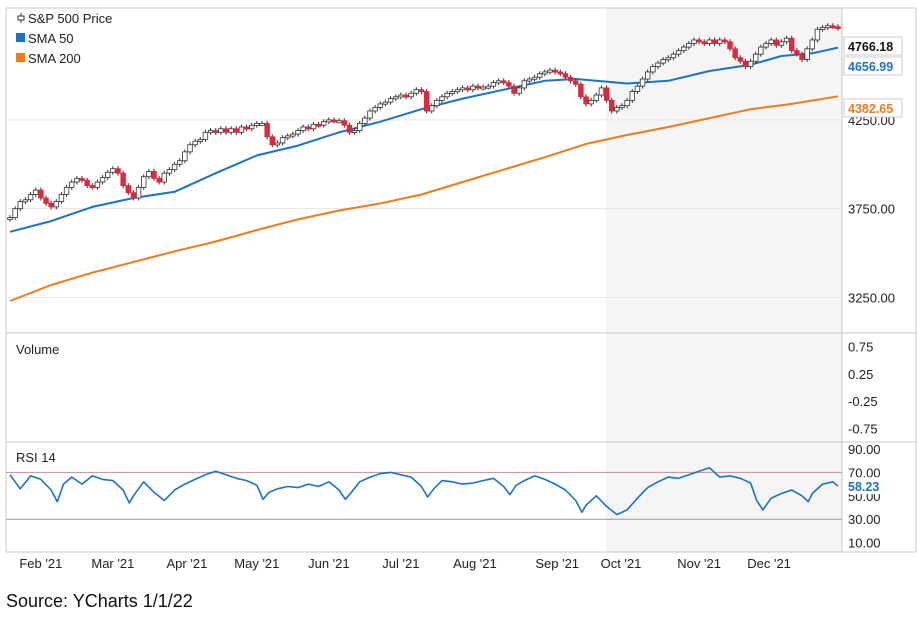 Image resolution: width=918 pixels, height=622 pixels. I want to click on legend-sma50-label: SMA 50, so click(51, 38).